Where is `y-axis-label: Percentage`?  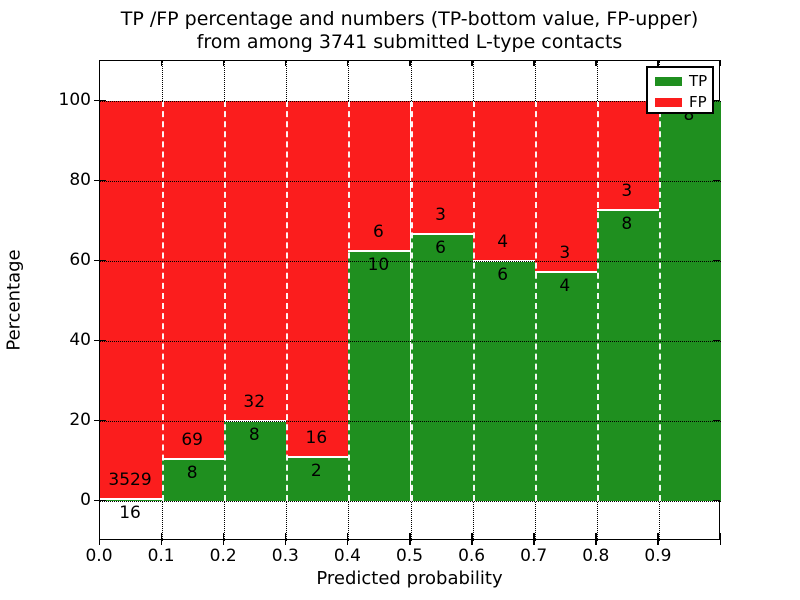 y-axis-label: Percentage is located at coordinates (14, 300).